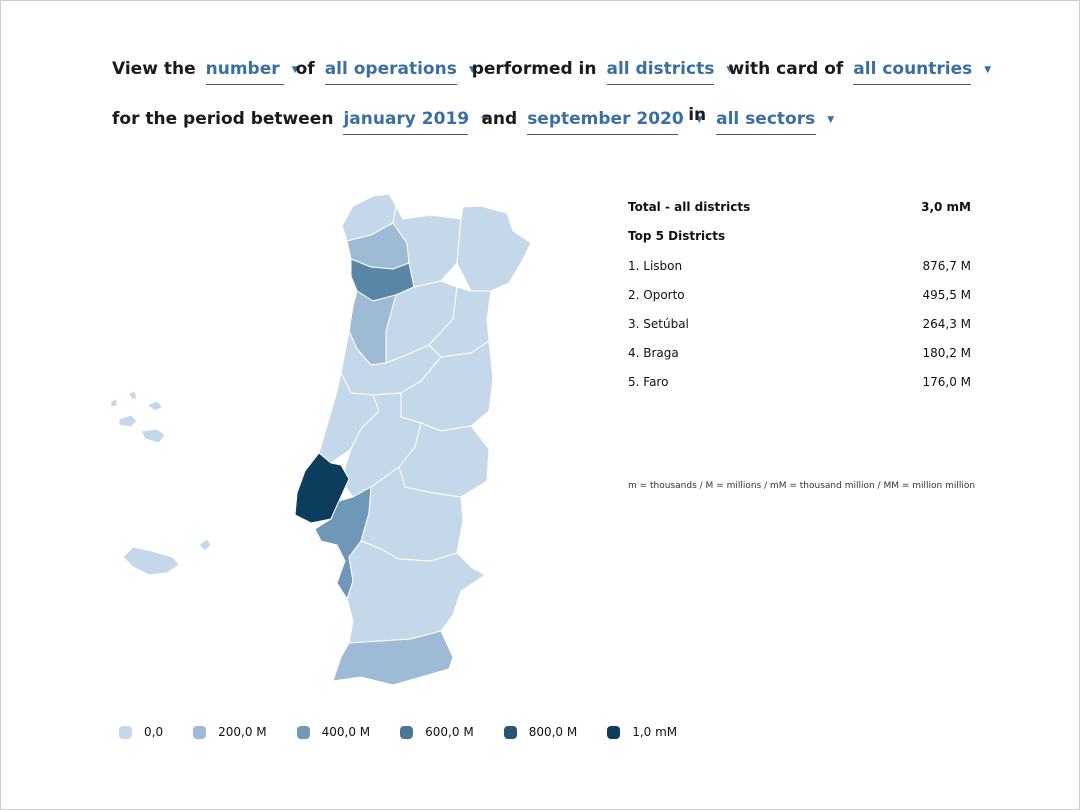  Describe the element at coordinates (913, 69) in the screenshot. I see `countries-value: all countries` at that location.